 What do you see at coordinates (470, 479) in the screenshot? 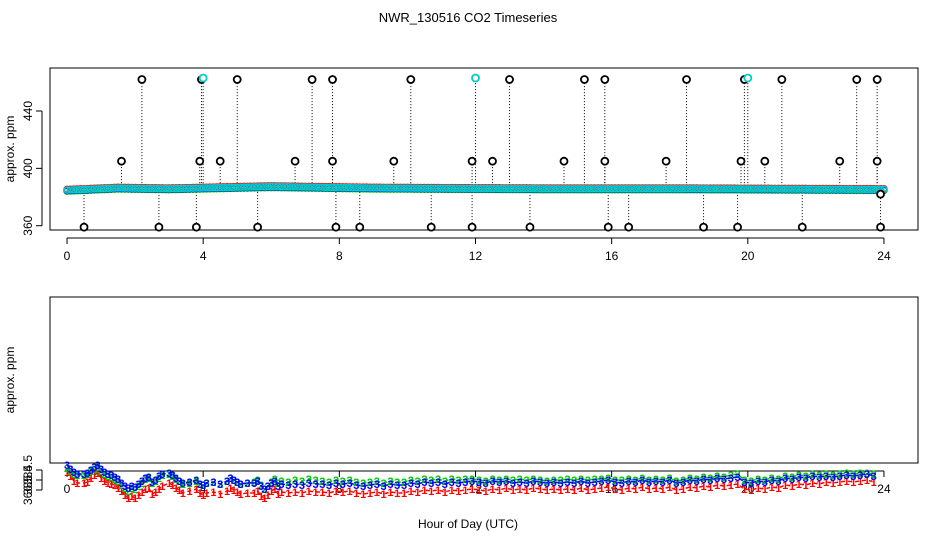
I see `series-line` at bounding box center [470, 479].